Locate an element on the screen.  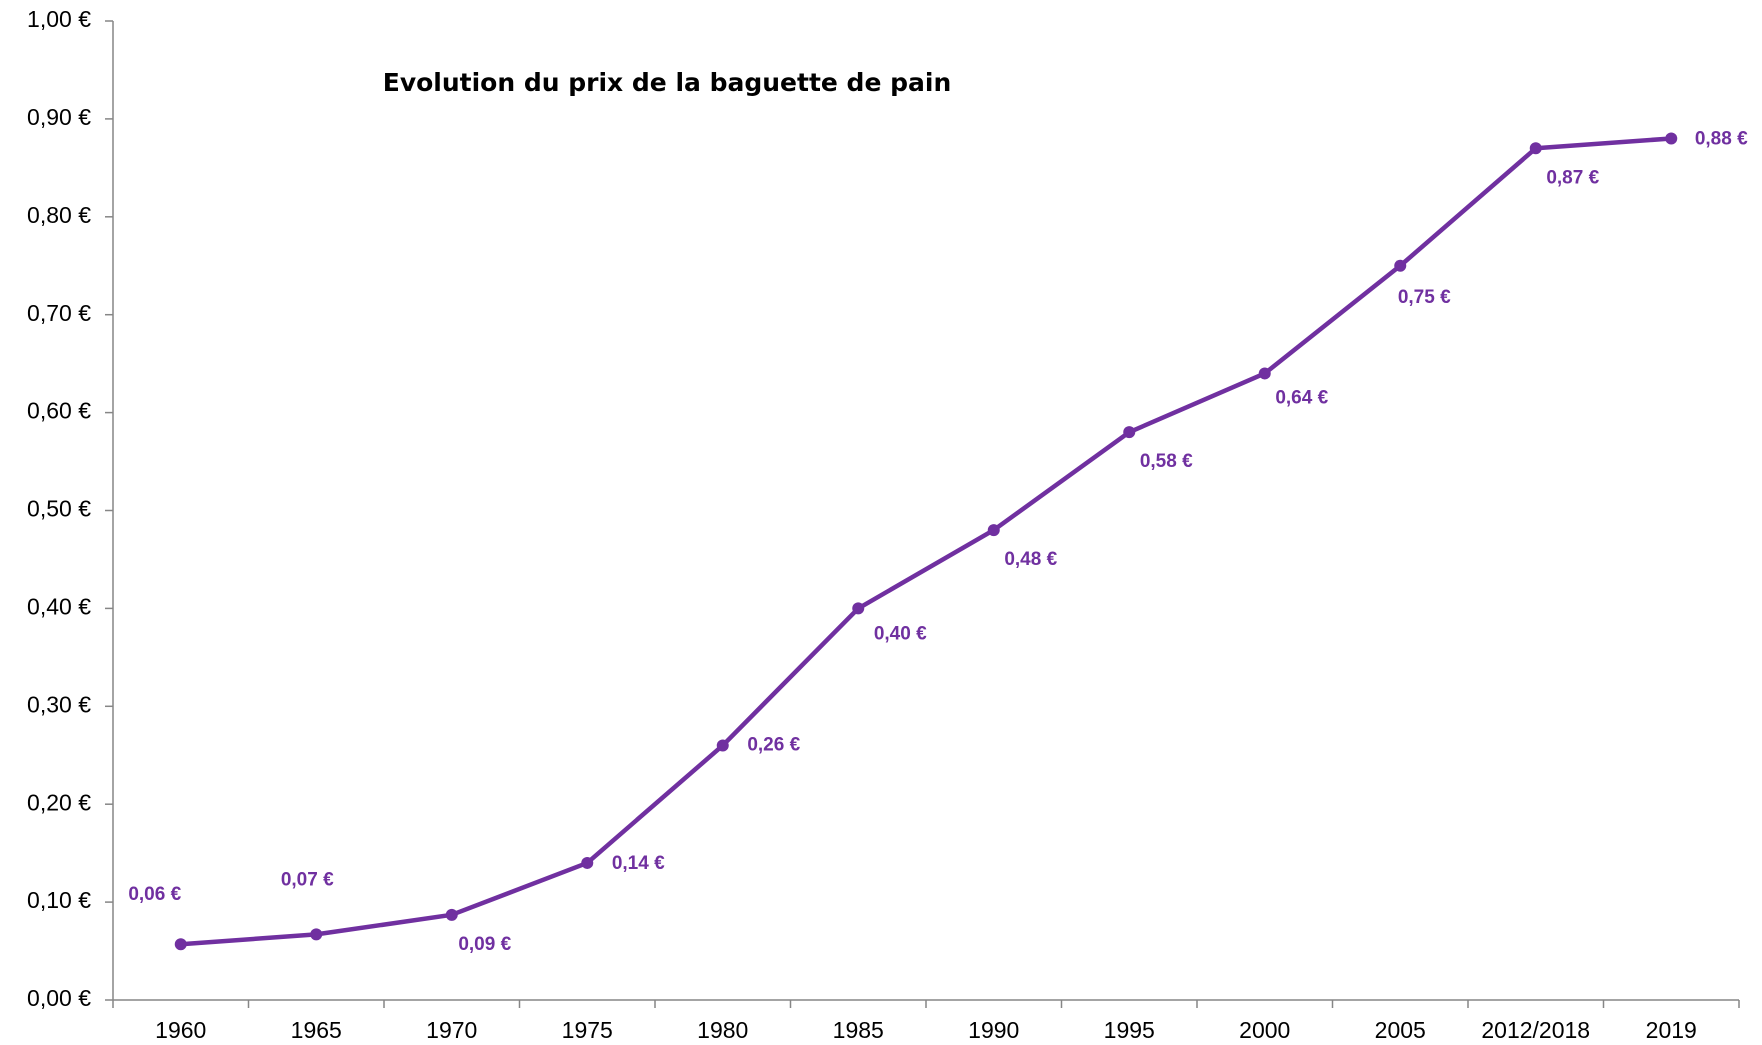
y-tick-label: 0,50 € is located at coordinates (59, 509).